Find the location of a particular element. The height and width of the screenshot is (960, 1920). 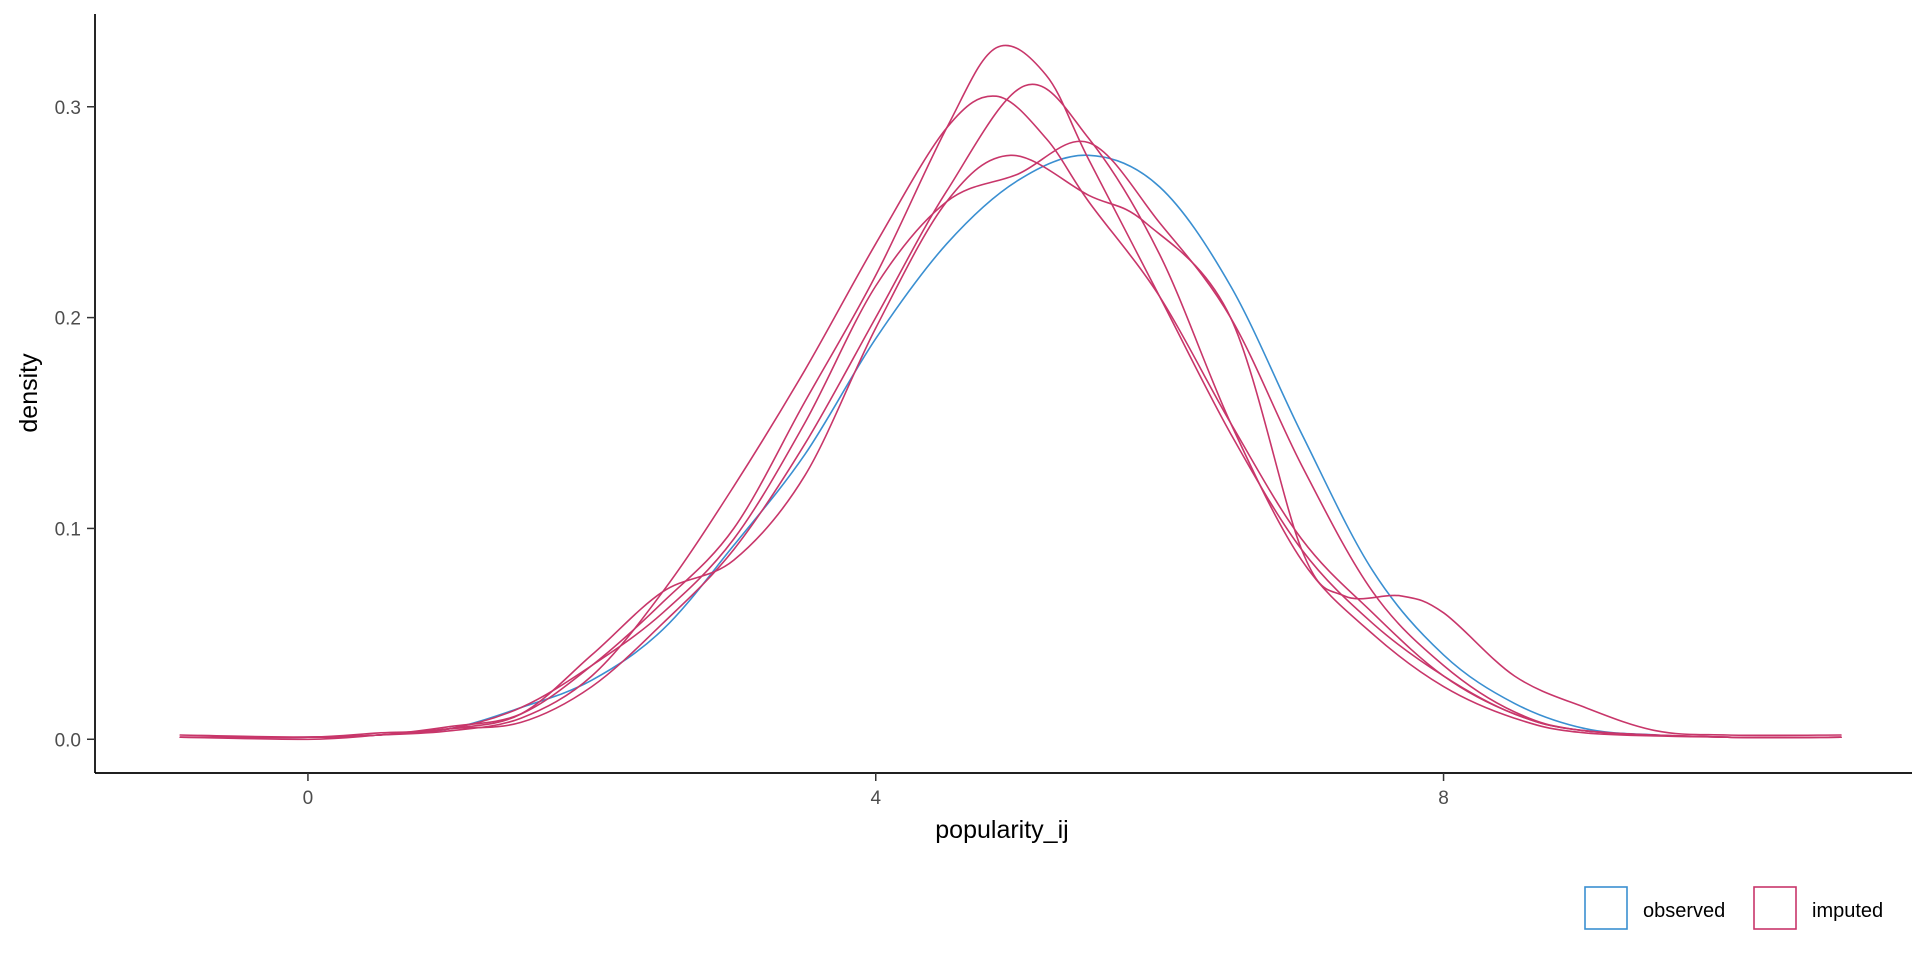

y-tick-label: 0.3 is located at coordinates (68, 108).